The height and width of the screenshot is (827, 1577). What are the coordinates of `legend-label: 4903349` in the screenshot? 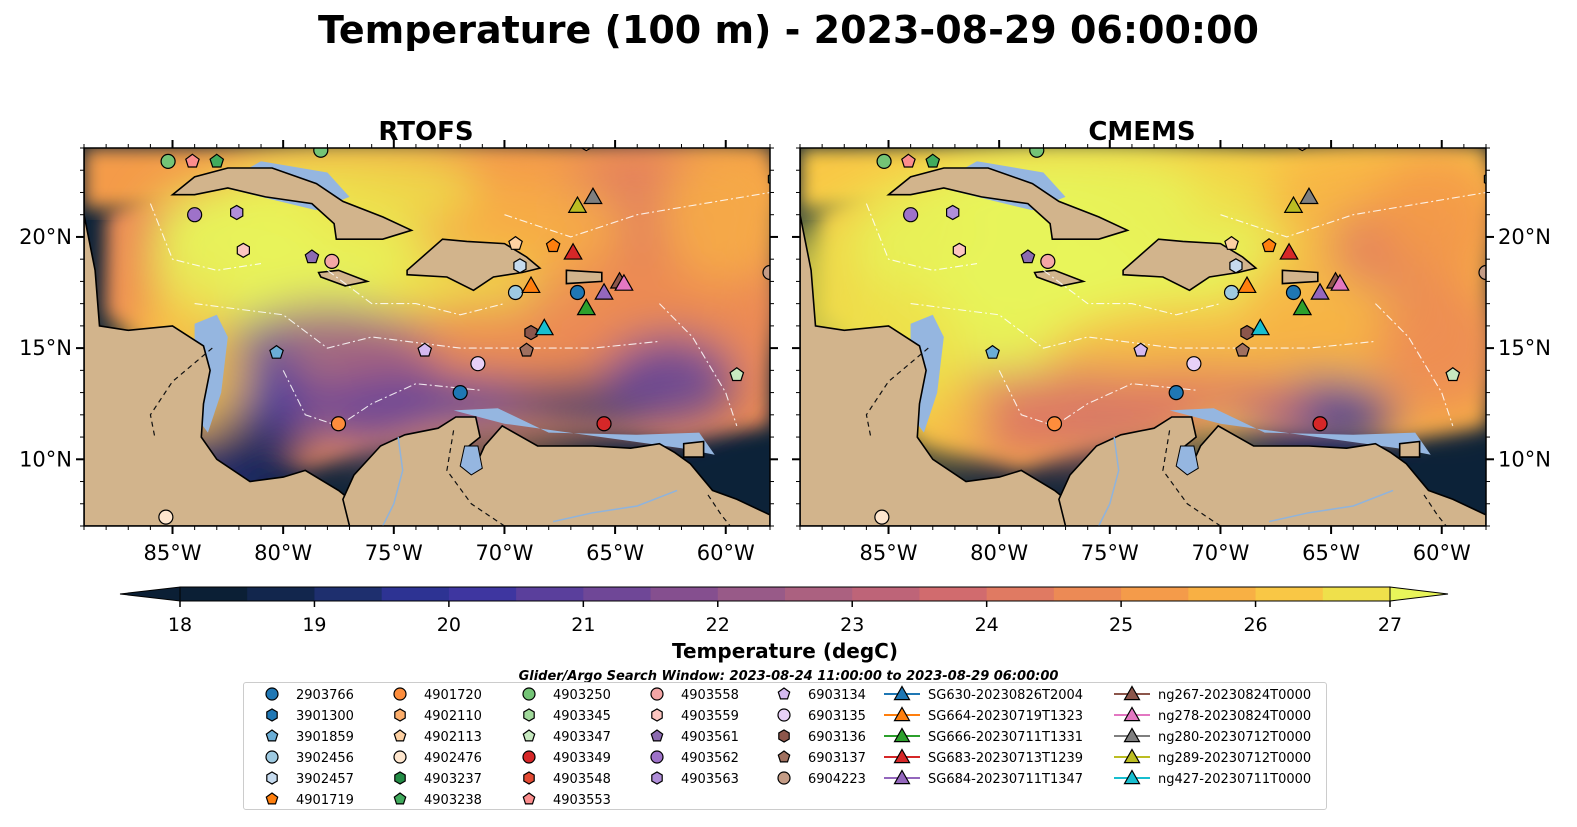 It's located at (582, 758).